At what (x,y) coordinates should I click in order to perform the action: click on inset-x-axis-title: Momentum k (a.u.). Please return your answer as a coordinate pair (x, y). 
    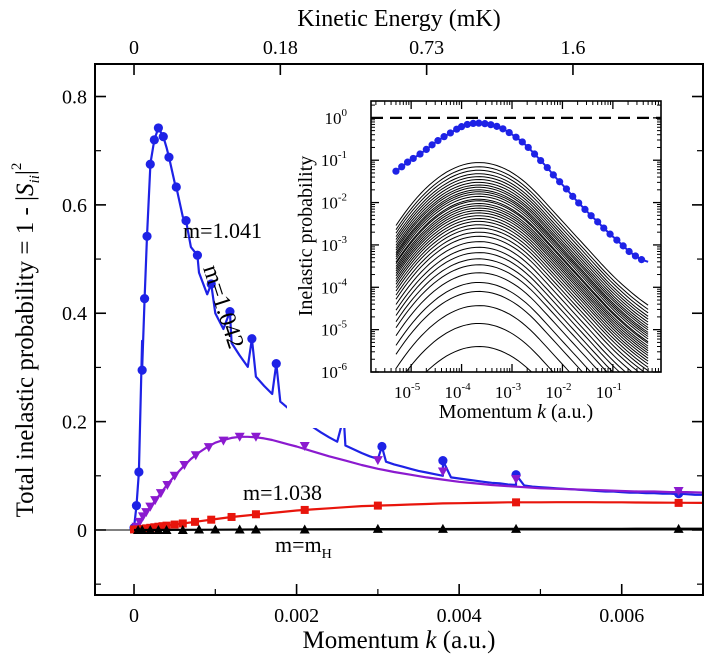
    Looking at the image, I should click on (516, 412).